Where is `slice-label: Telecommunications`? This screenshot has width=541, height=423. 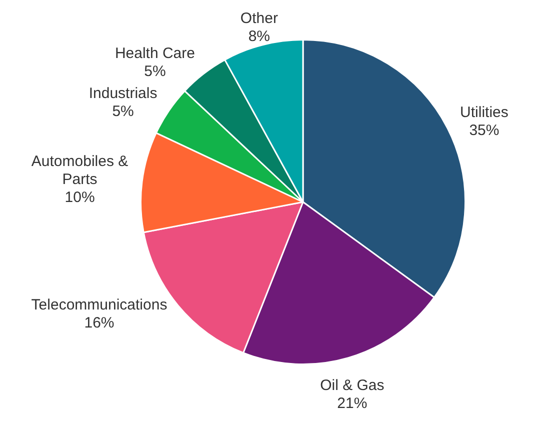 slice-label: Telecommunications is located at coordinates (99, 305).